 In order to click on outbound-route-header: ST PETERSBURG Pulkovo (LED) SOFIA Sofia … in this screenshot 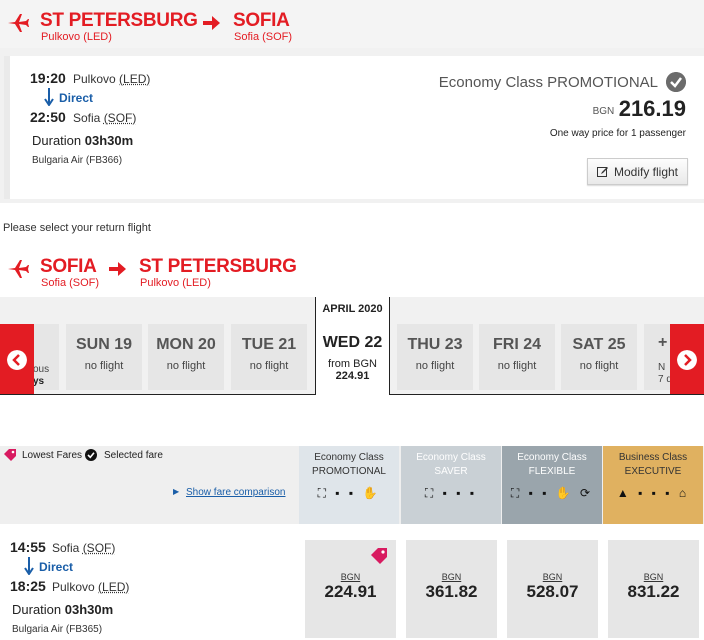, I will do `click(352, 24)`.